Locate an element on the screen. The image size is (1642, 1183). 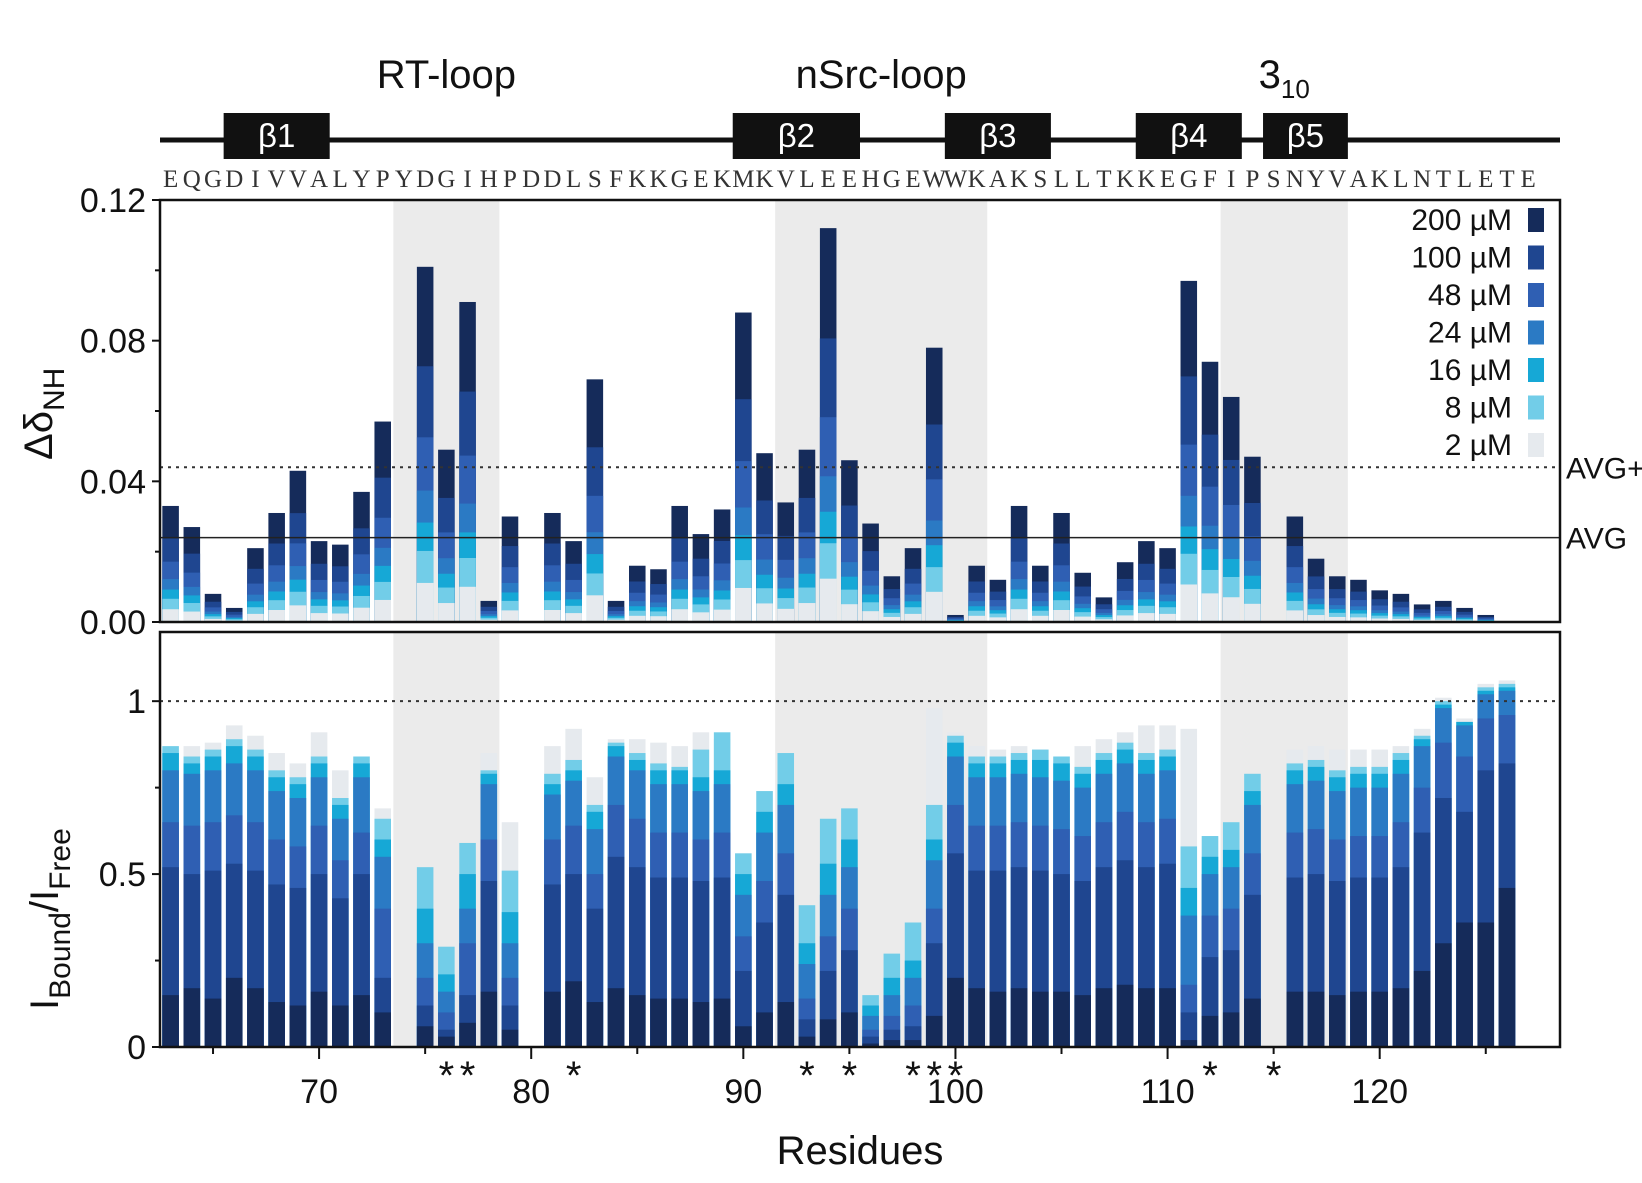
residue-letter: S is located at coordinates (1040, 179).